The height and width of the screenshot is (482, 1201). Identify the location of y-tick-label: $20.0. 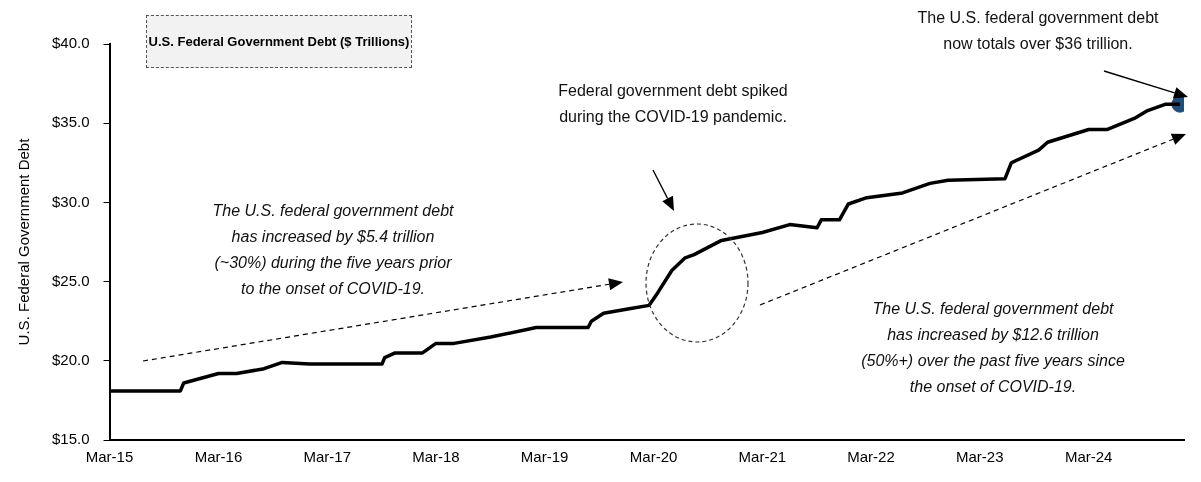
(70, 359).